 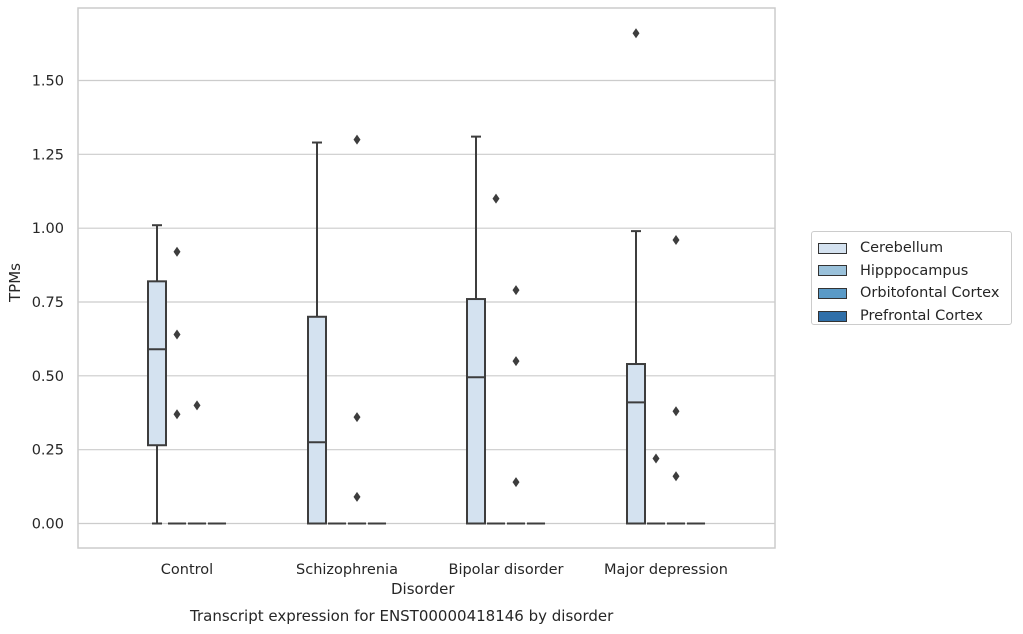 What do you see at coordinates (48, 525) in the screenshot?
I see `y-tick-label: 0.00` at bounding box center [48, 525].